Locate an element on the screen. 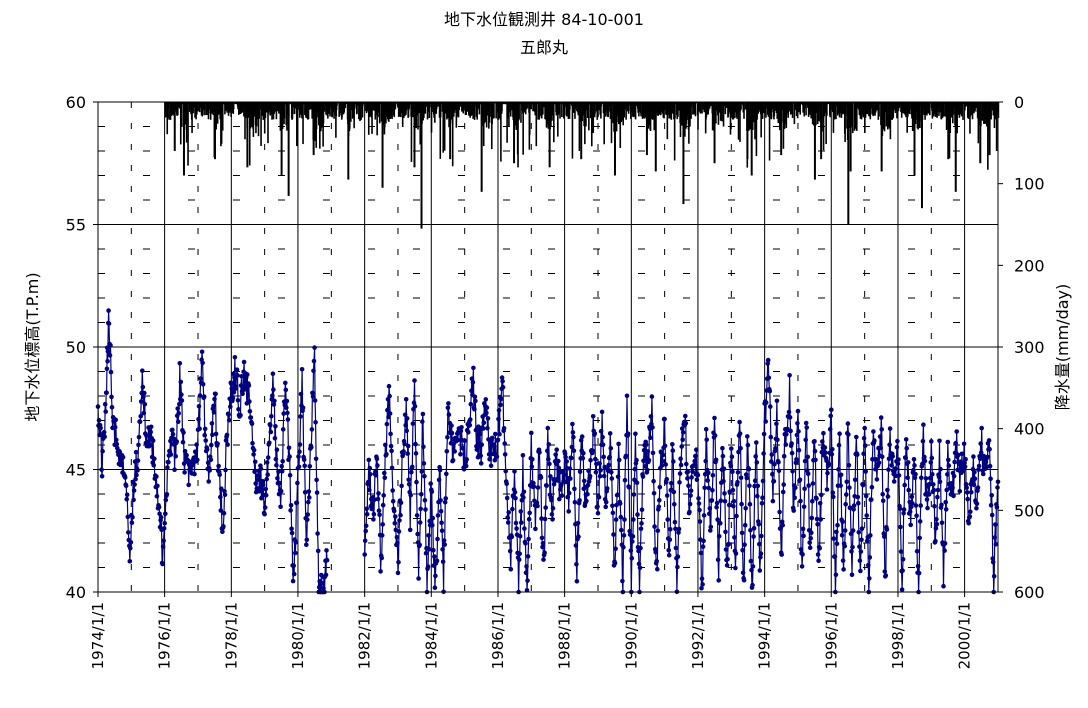  y2-tick-label: 100 is located at coordinates (1029, 184).